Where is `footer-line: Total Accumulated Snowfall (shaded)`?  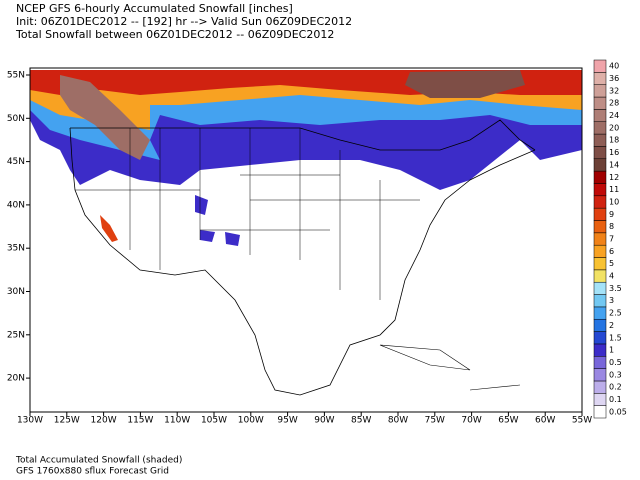
footer-line: Total Accumulated Snowfall (shaded) is located at coordinates (98, 461).